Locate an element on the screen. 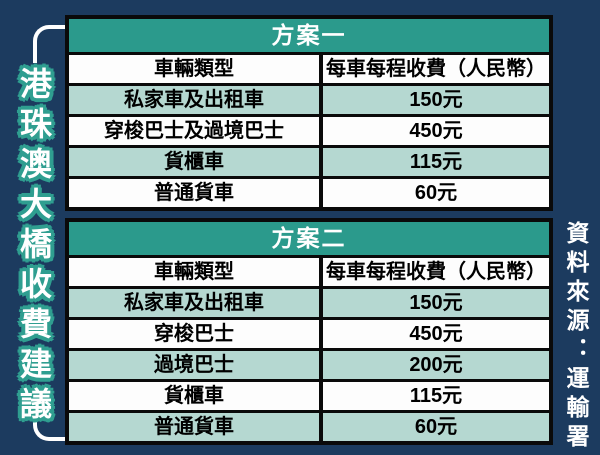  source-credit: 資料來源：運輸署 is located at coordinates (576, 337).